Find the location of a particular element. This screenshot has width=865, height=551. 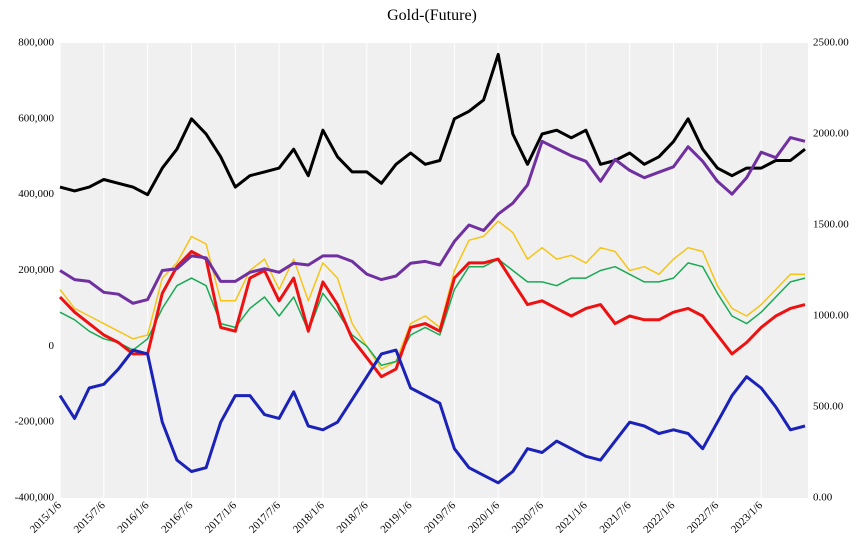

y2-tick-label: 2000.00 is located at coordinates (831, 134).